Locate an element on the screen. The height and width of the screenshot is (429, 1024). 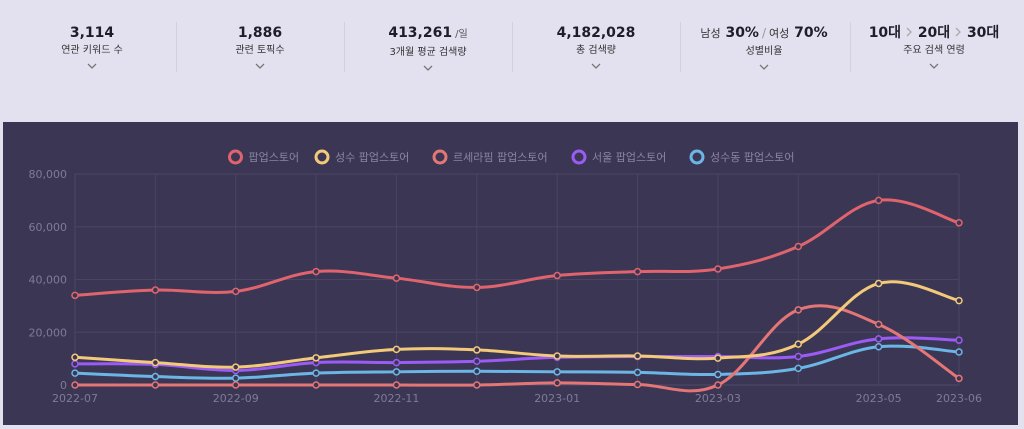
age-2: 20대 is located at coordinates (934, 33).